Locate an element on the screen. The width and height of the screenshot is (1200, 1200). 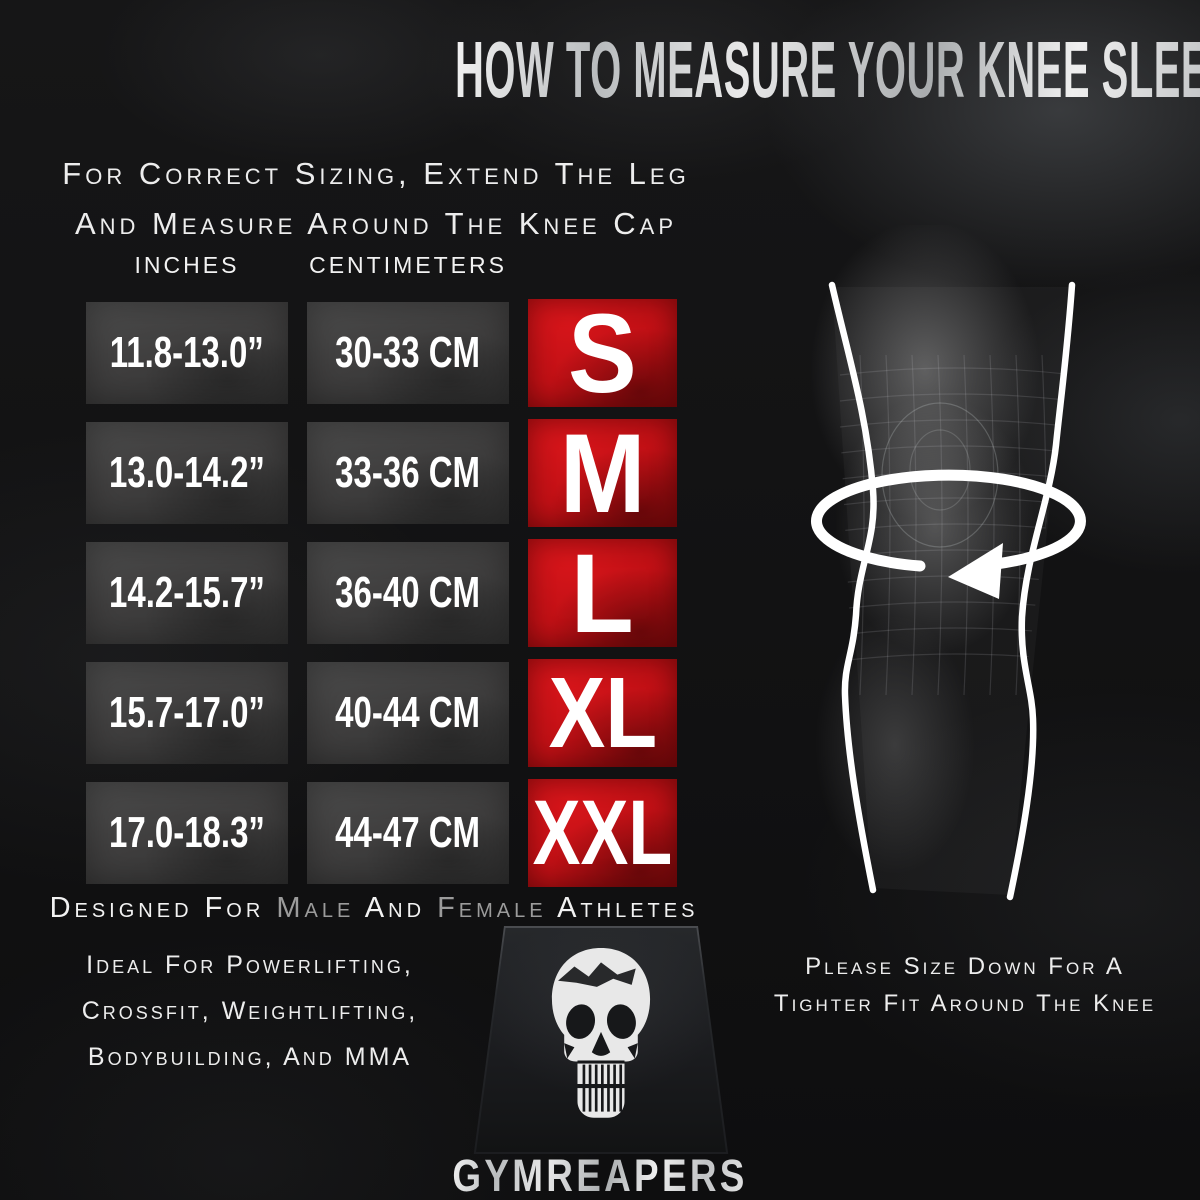
ideal-for-line-3: Bodybuilding, And MMA is located at coordinates (250, 1057).